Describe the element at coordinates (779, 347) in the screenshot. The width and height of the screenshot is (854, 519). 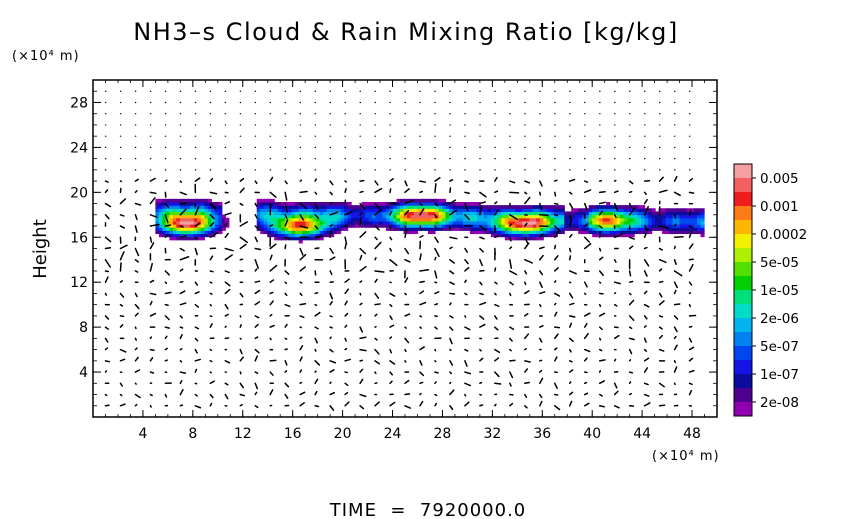
I see `colorbar-label: 5e-07` at that location.